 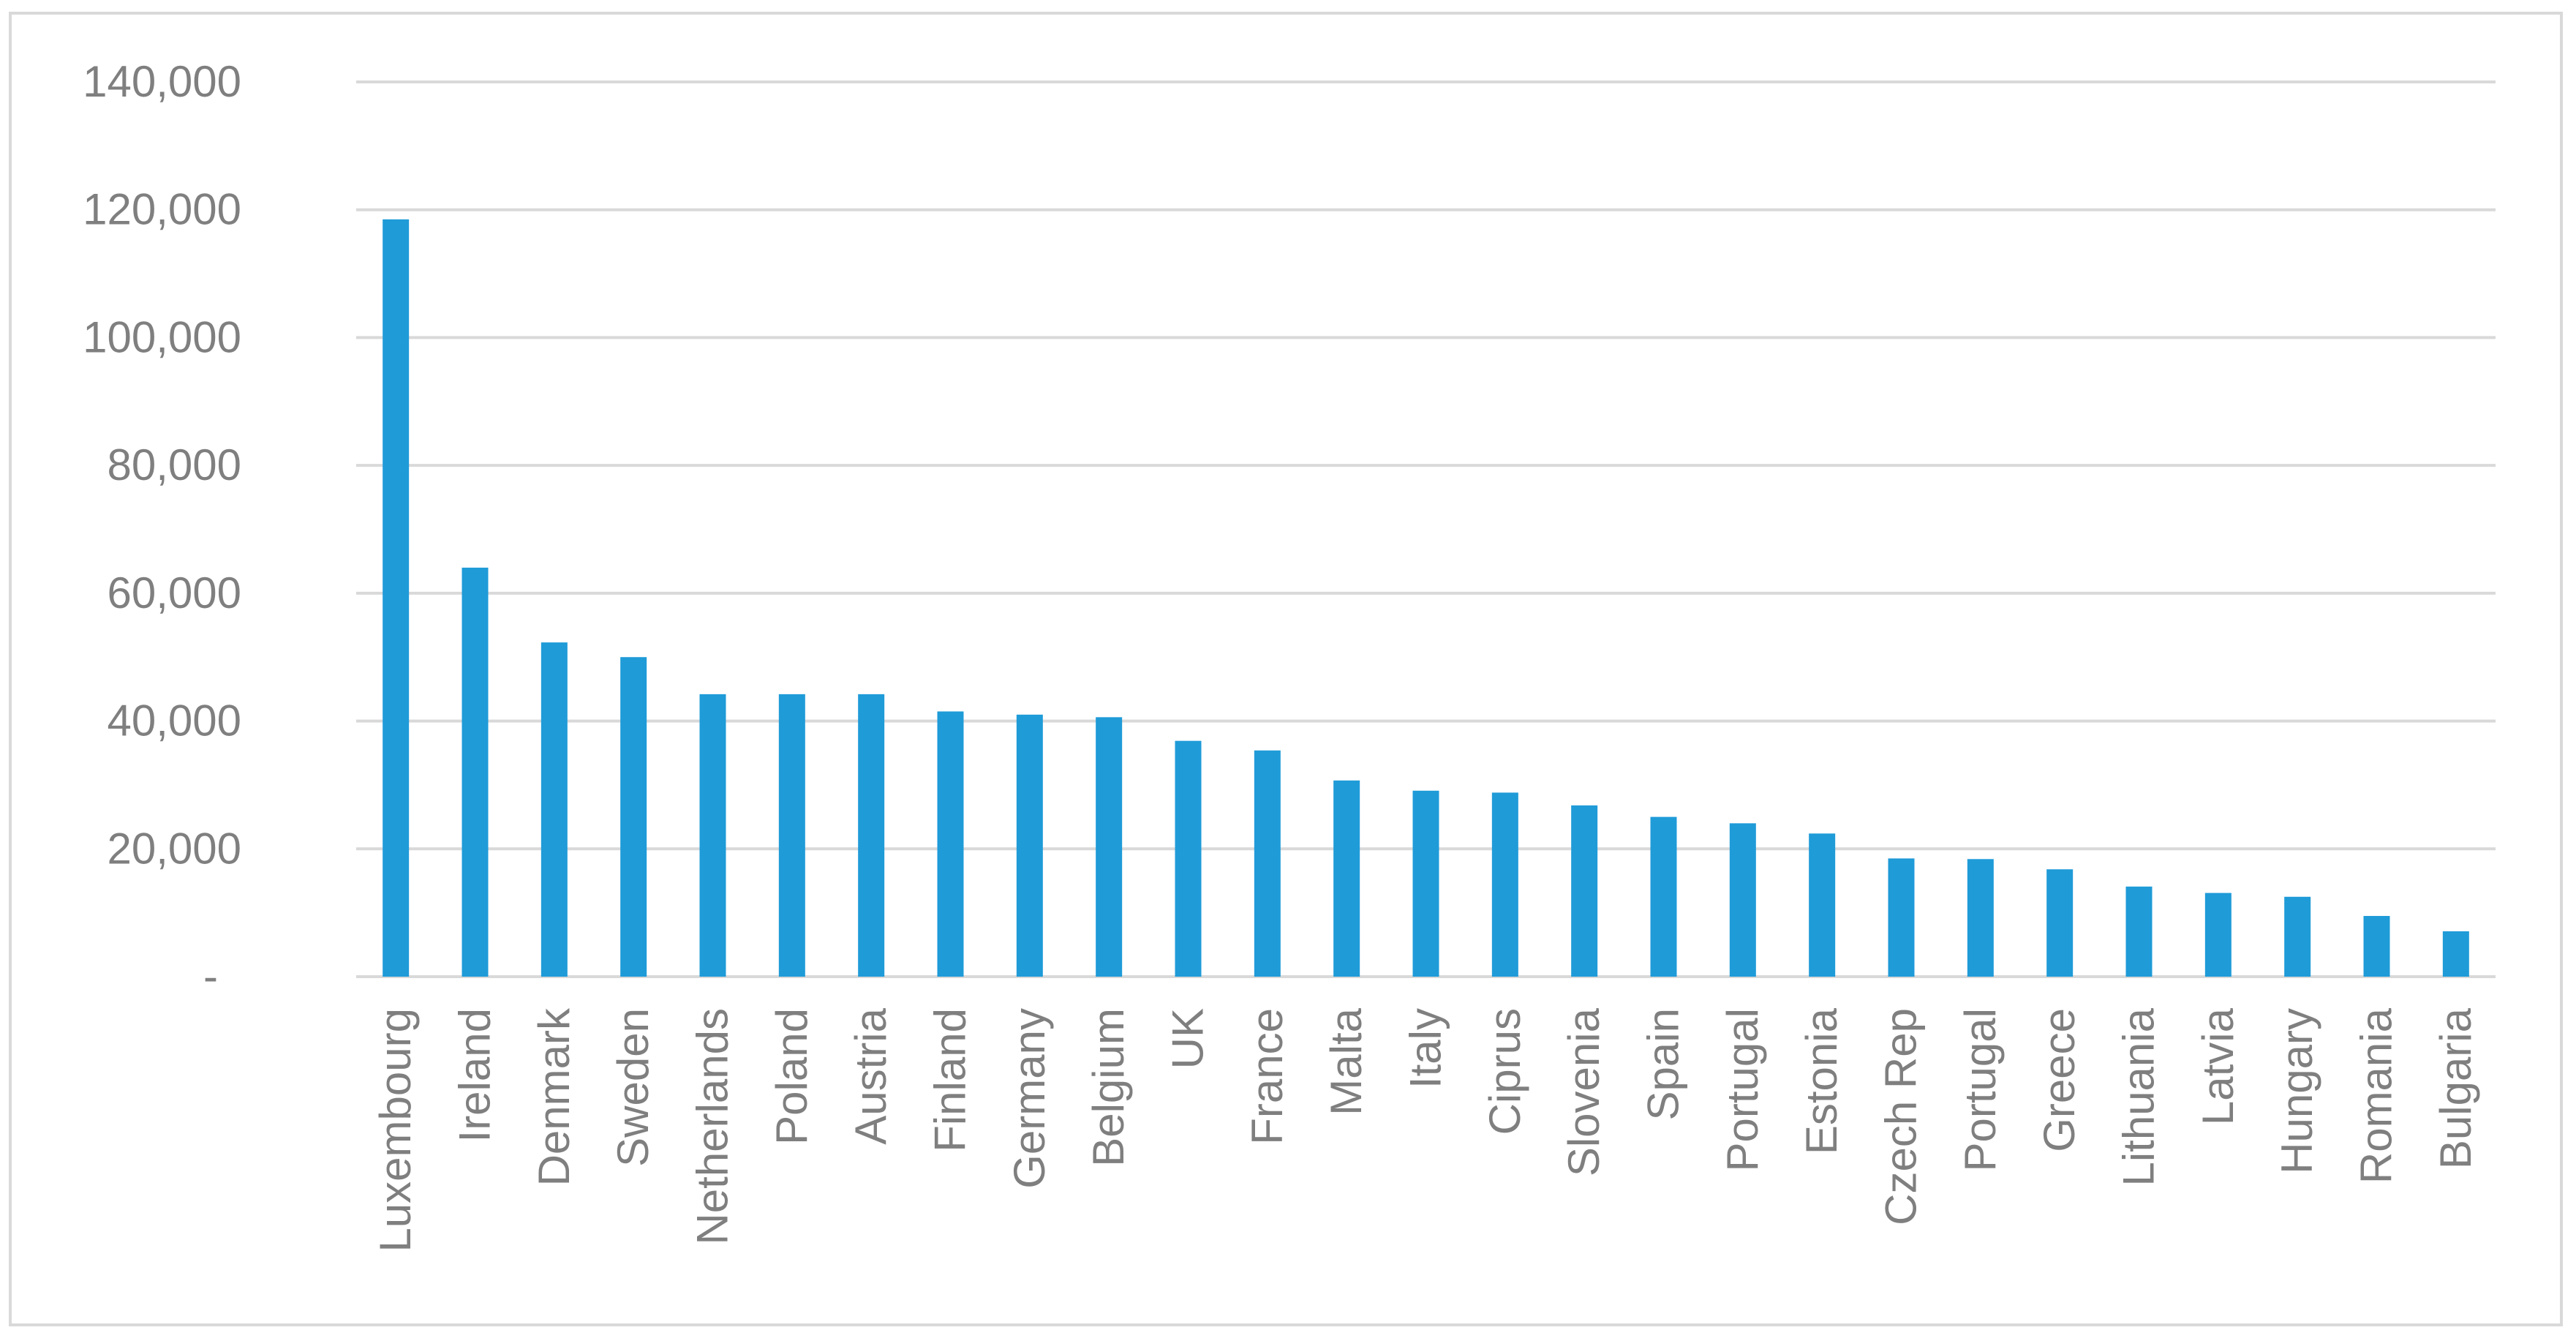 What do you see at coordinates (870, 1075) in the screenshot?
I see `x-category-label: Austria` at bounding box center [870, 1075].